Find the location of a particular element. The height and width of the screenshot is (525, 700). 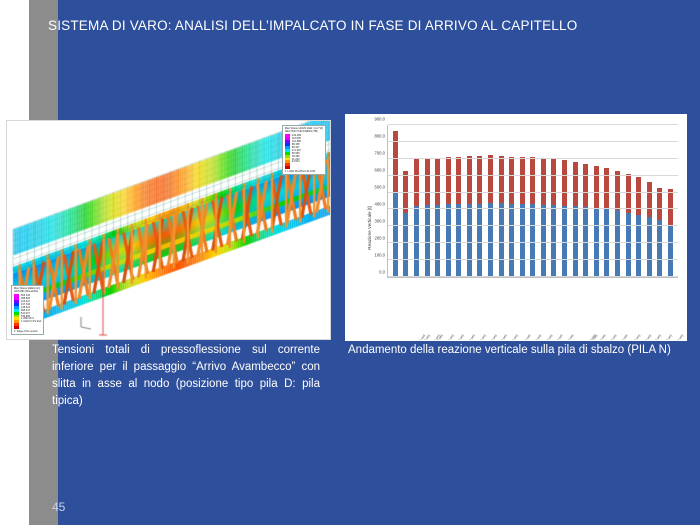

page-number: 45 is located at coordinates (59, 507).